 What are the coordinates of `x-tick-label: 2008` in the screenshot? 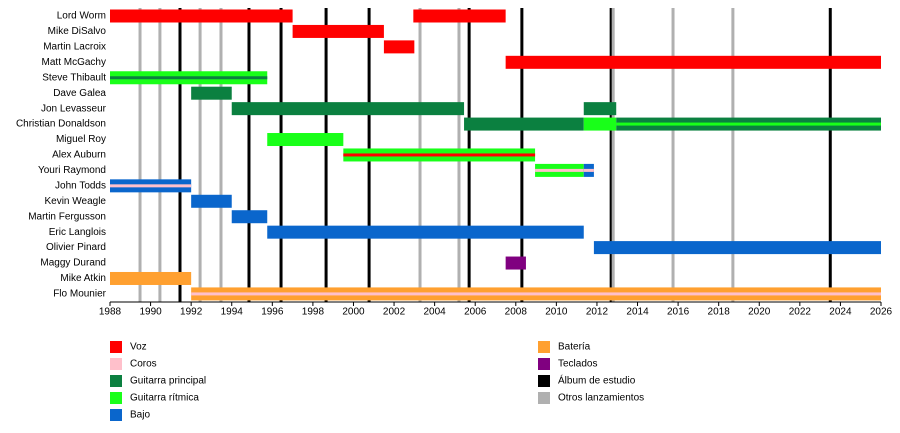 It's located at (516, 312).